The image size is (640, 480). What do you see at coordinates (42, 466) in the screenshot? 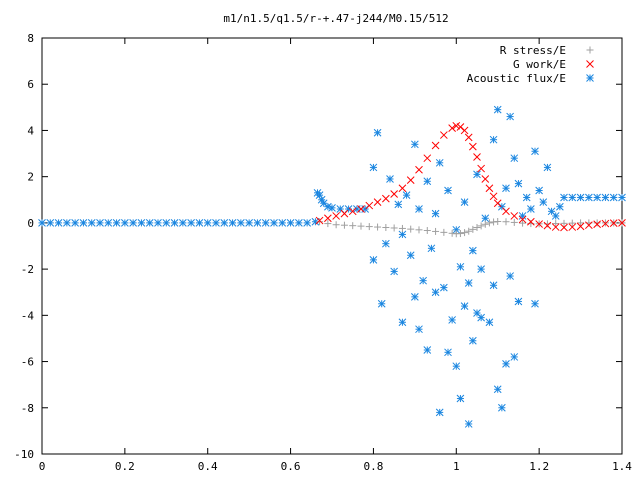
I see `x-tick-label: 0` at bounding box center [42, 466].